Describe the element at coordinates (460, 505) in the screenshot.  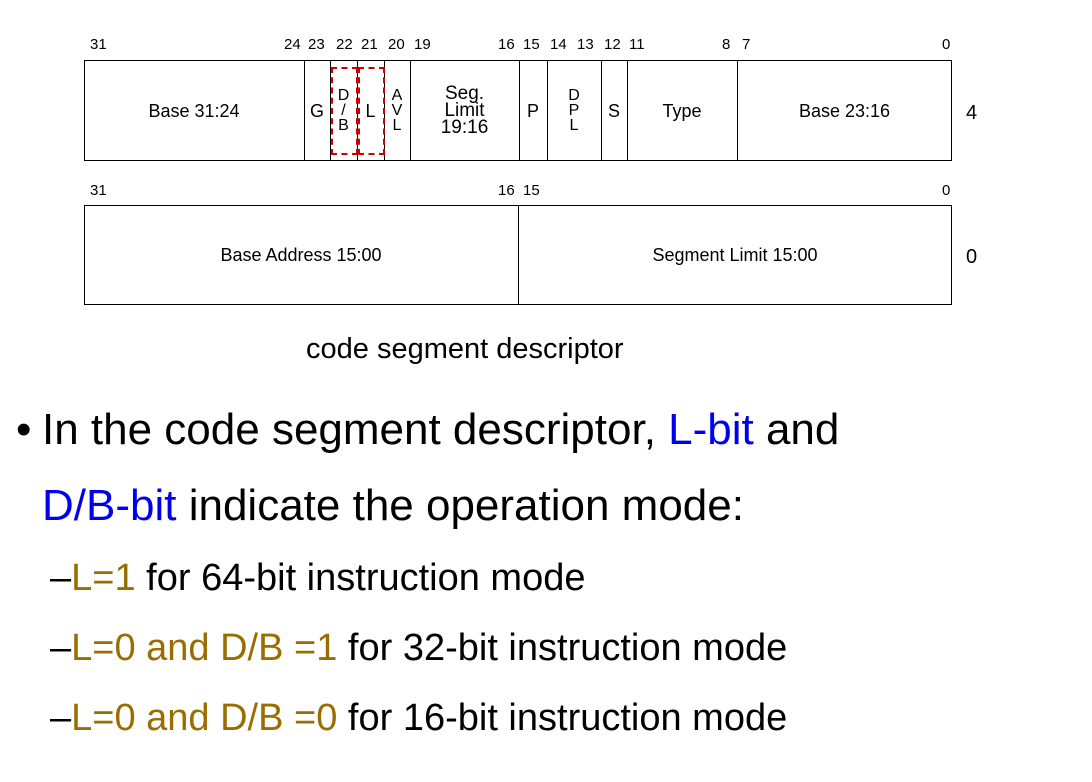
I see `bullet-rest: indicate the operation mode:` at that location.